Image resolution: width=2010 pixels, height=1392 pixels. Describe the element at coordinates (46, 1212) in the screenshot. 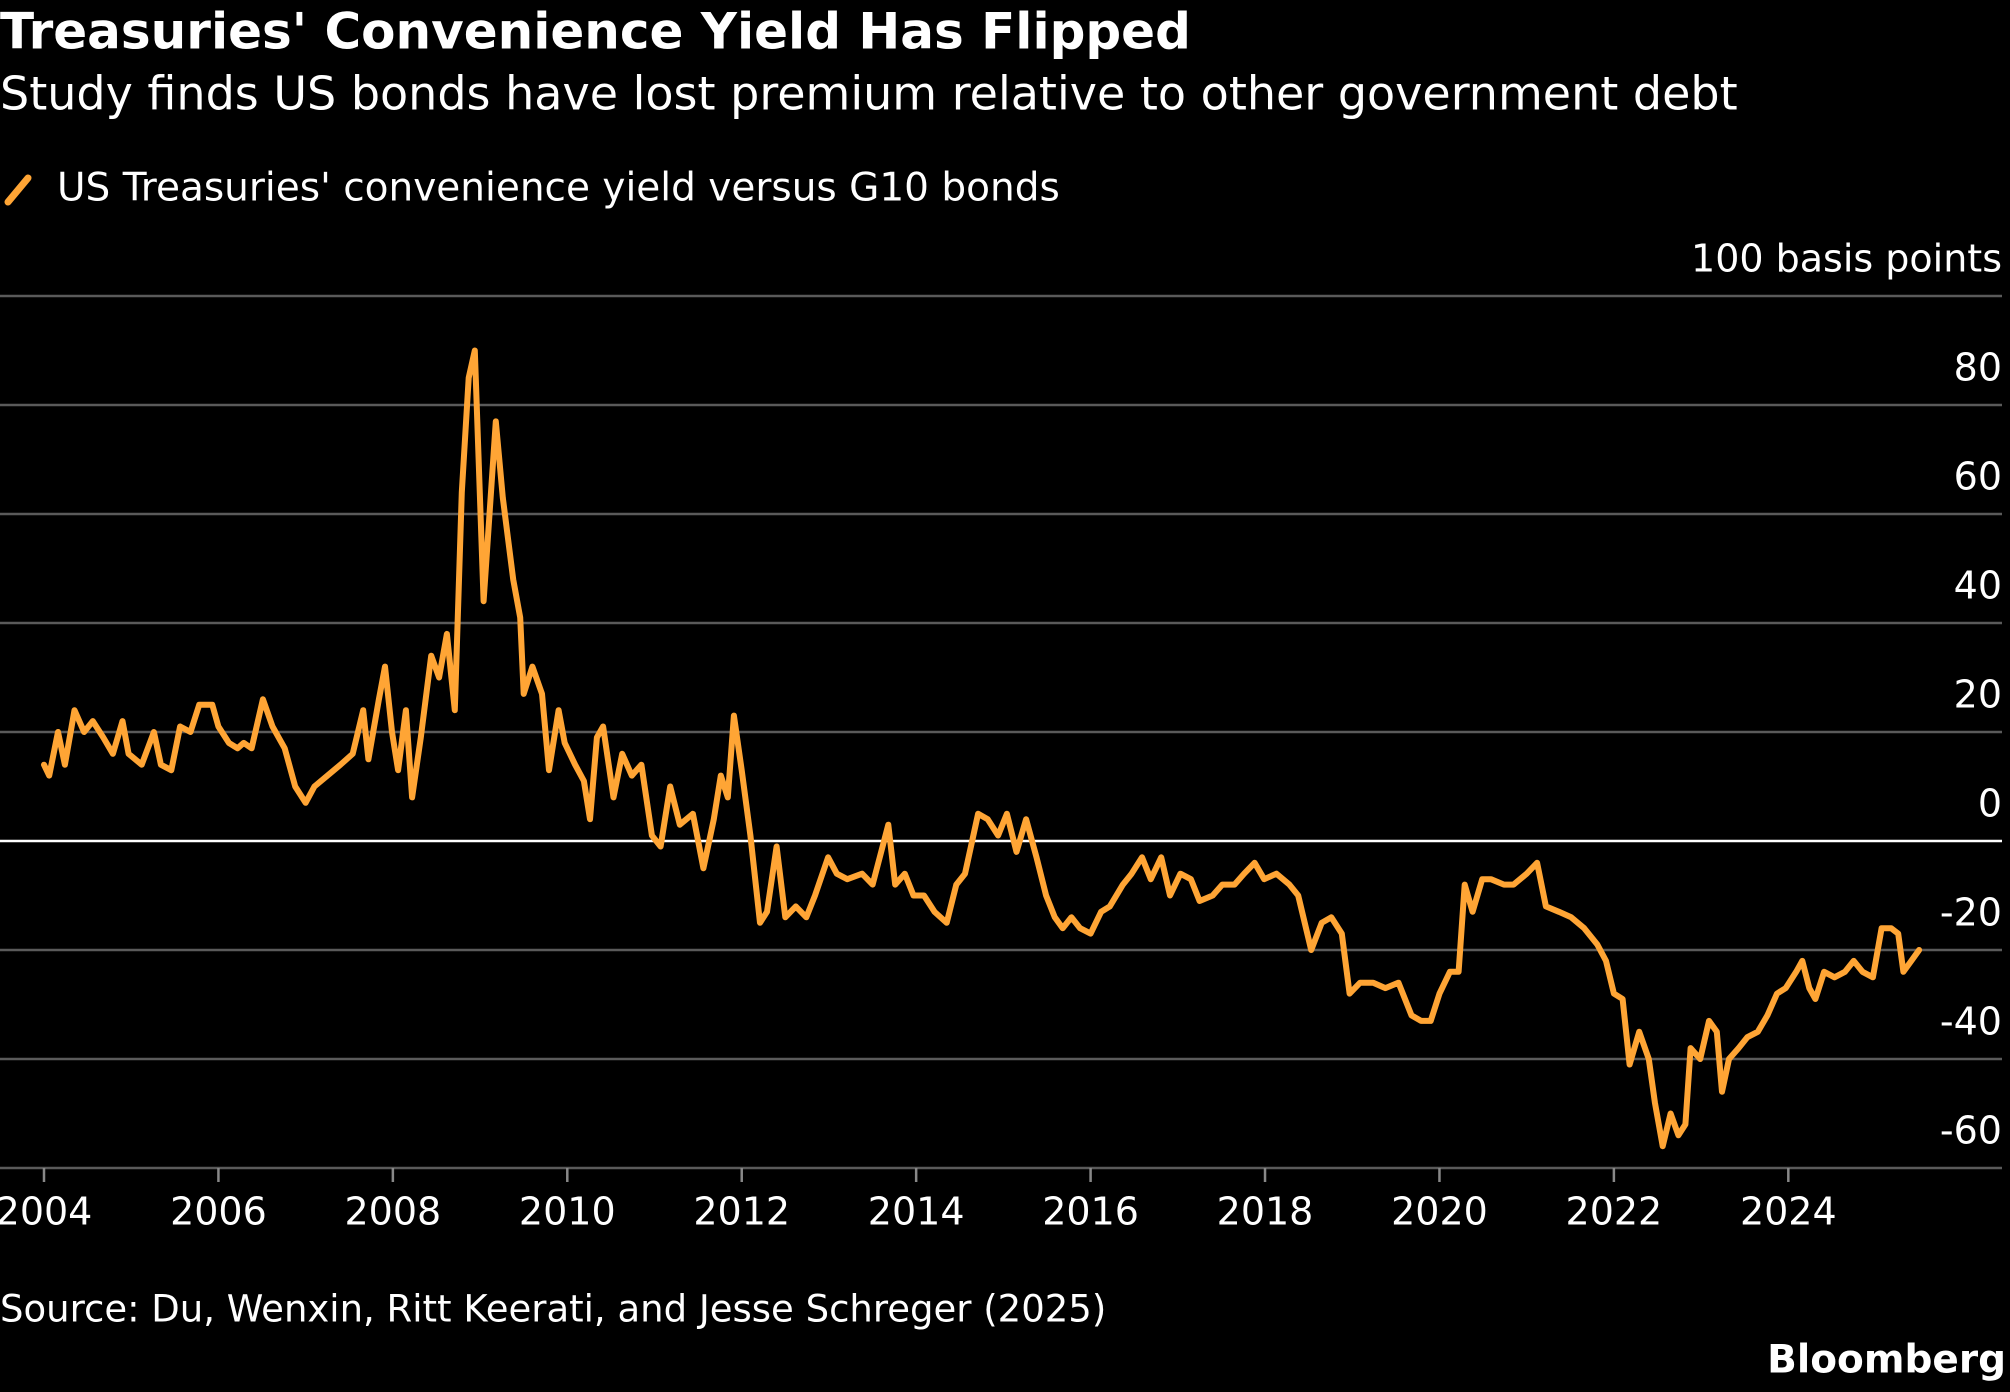

I see `x-tick-label: 2004` at that location.